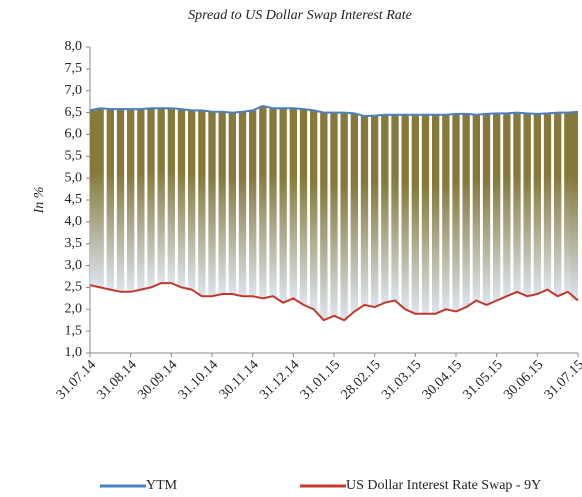 This screenshot has height=497, width=582. I want to click on x-tick-label: 31.01.15, so click(320, 379).